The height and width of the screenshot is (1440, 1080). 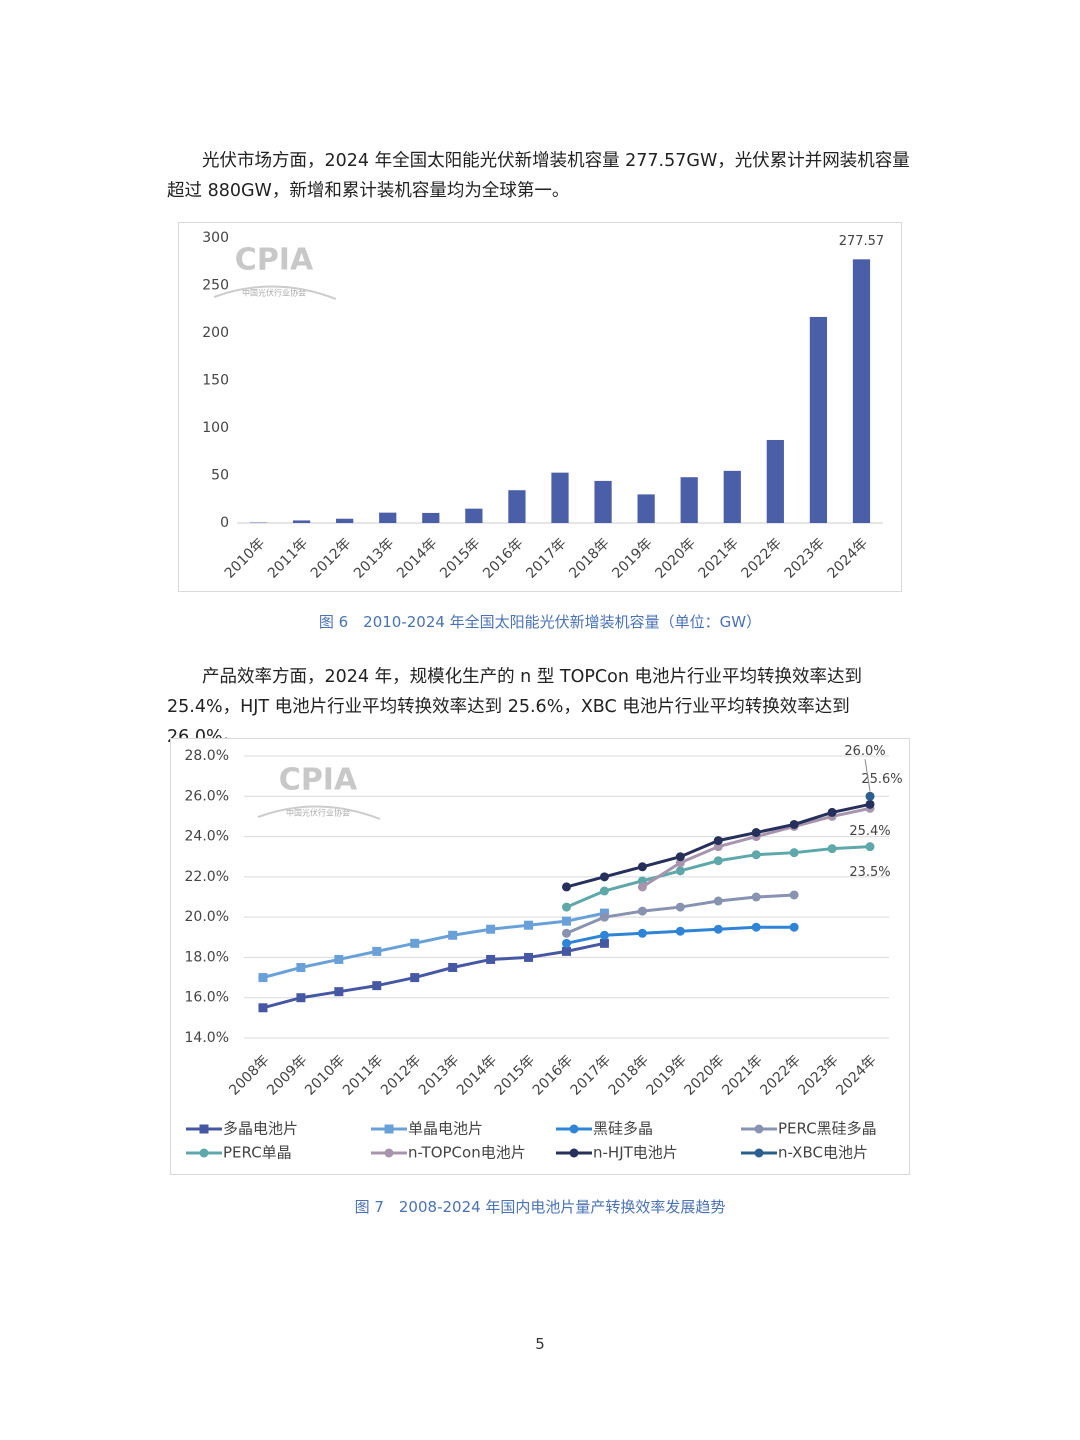 What do you see at coordinates (207, 1038) in the screenshot?
I see `y-tick-label: 14.0%` at bounding box center [207, 1038].